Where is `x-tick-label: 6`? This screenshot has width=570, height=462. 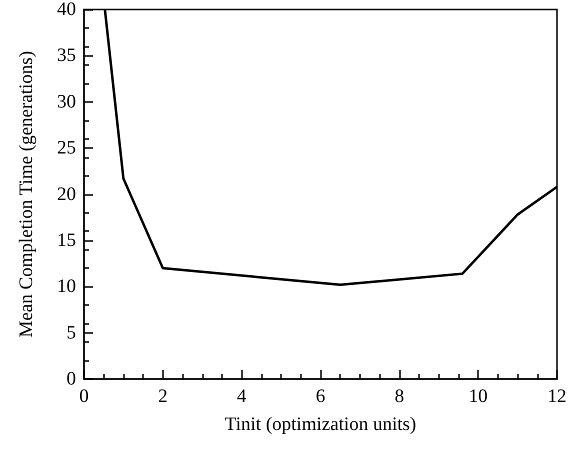
x-tick-label: 6 is located at coordinates (321, 396).